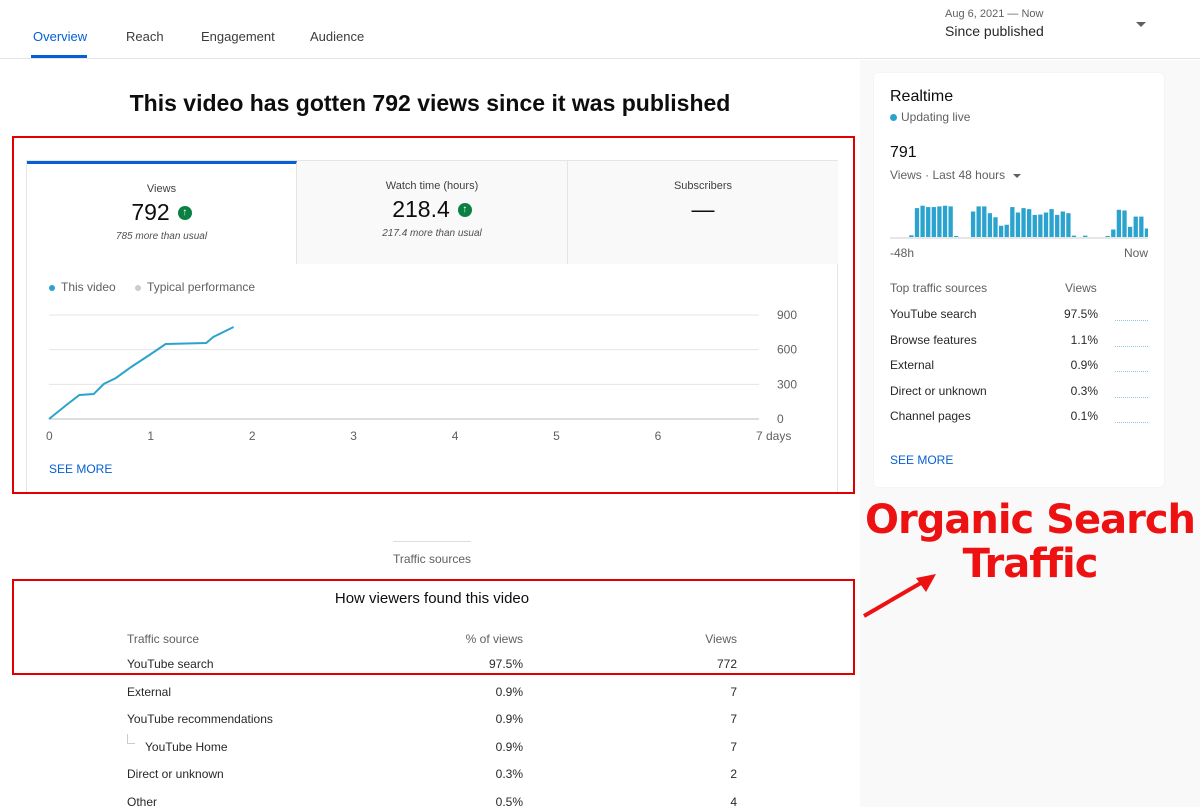  What do you see at coordinates (936, 117) in the screenshot?
I see `live-status-text: Updating live` at bounding box center [936, 117].